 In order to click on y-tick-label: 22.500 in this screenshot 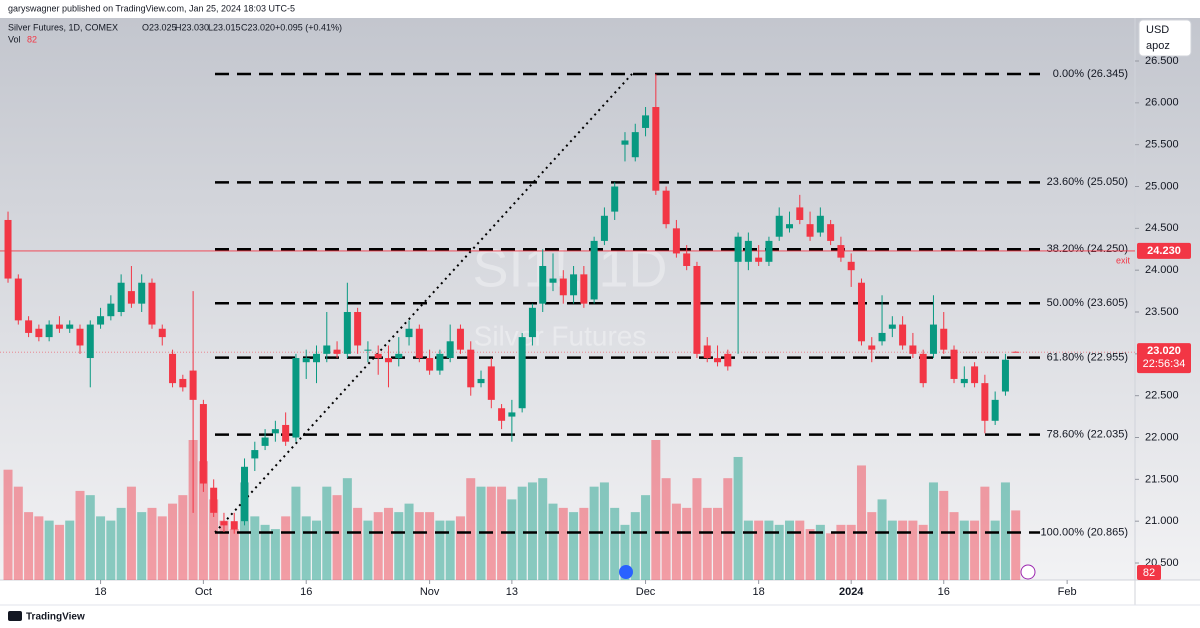, I will do `click(1162, 396)`.